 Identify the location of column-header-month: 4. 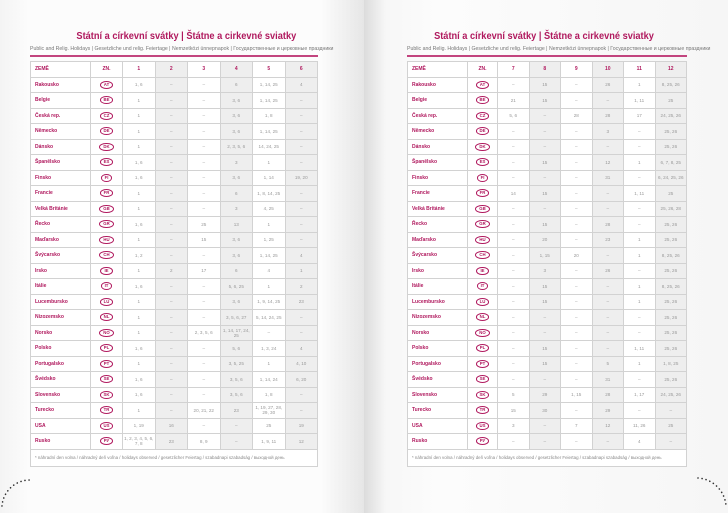
(236, 69).